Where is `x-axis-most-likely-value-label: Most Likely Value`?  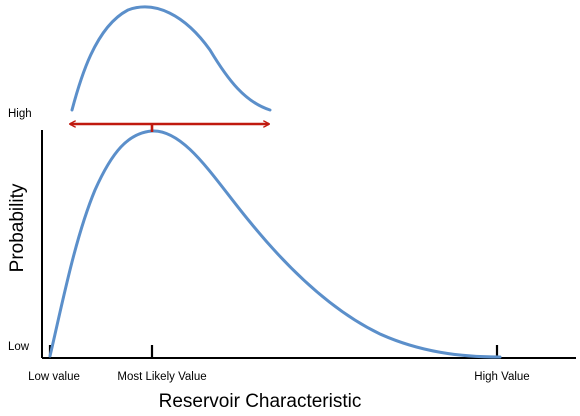
x-axis-most-likely-value-label: Most Likely Value is located at coordinates (161, 377).